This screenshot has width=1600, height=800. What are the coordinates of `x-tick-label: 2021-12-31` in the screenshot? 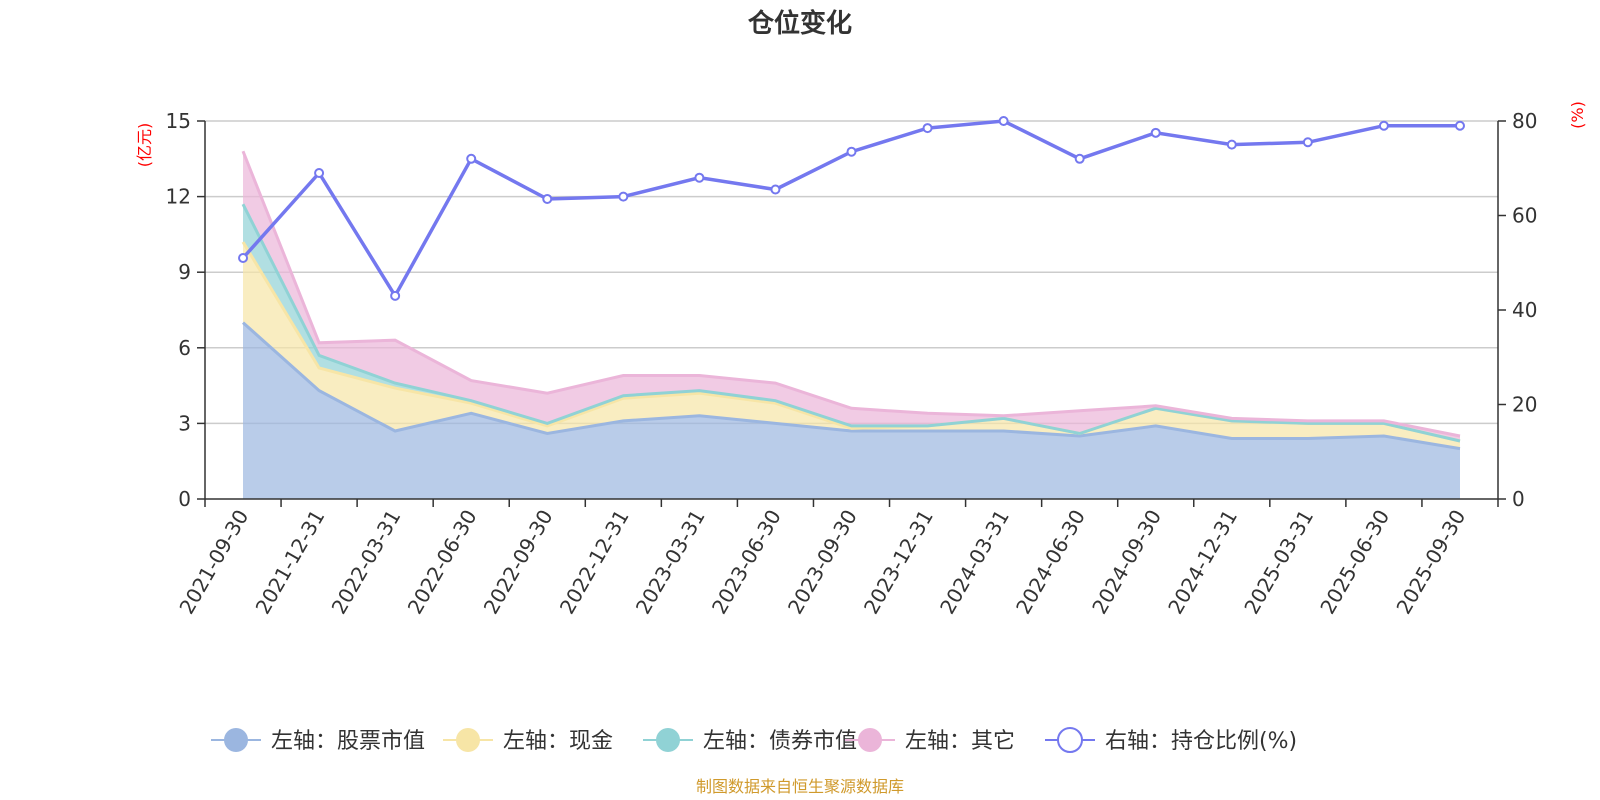 It's located at (290, 562).